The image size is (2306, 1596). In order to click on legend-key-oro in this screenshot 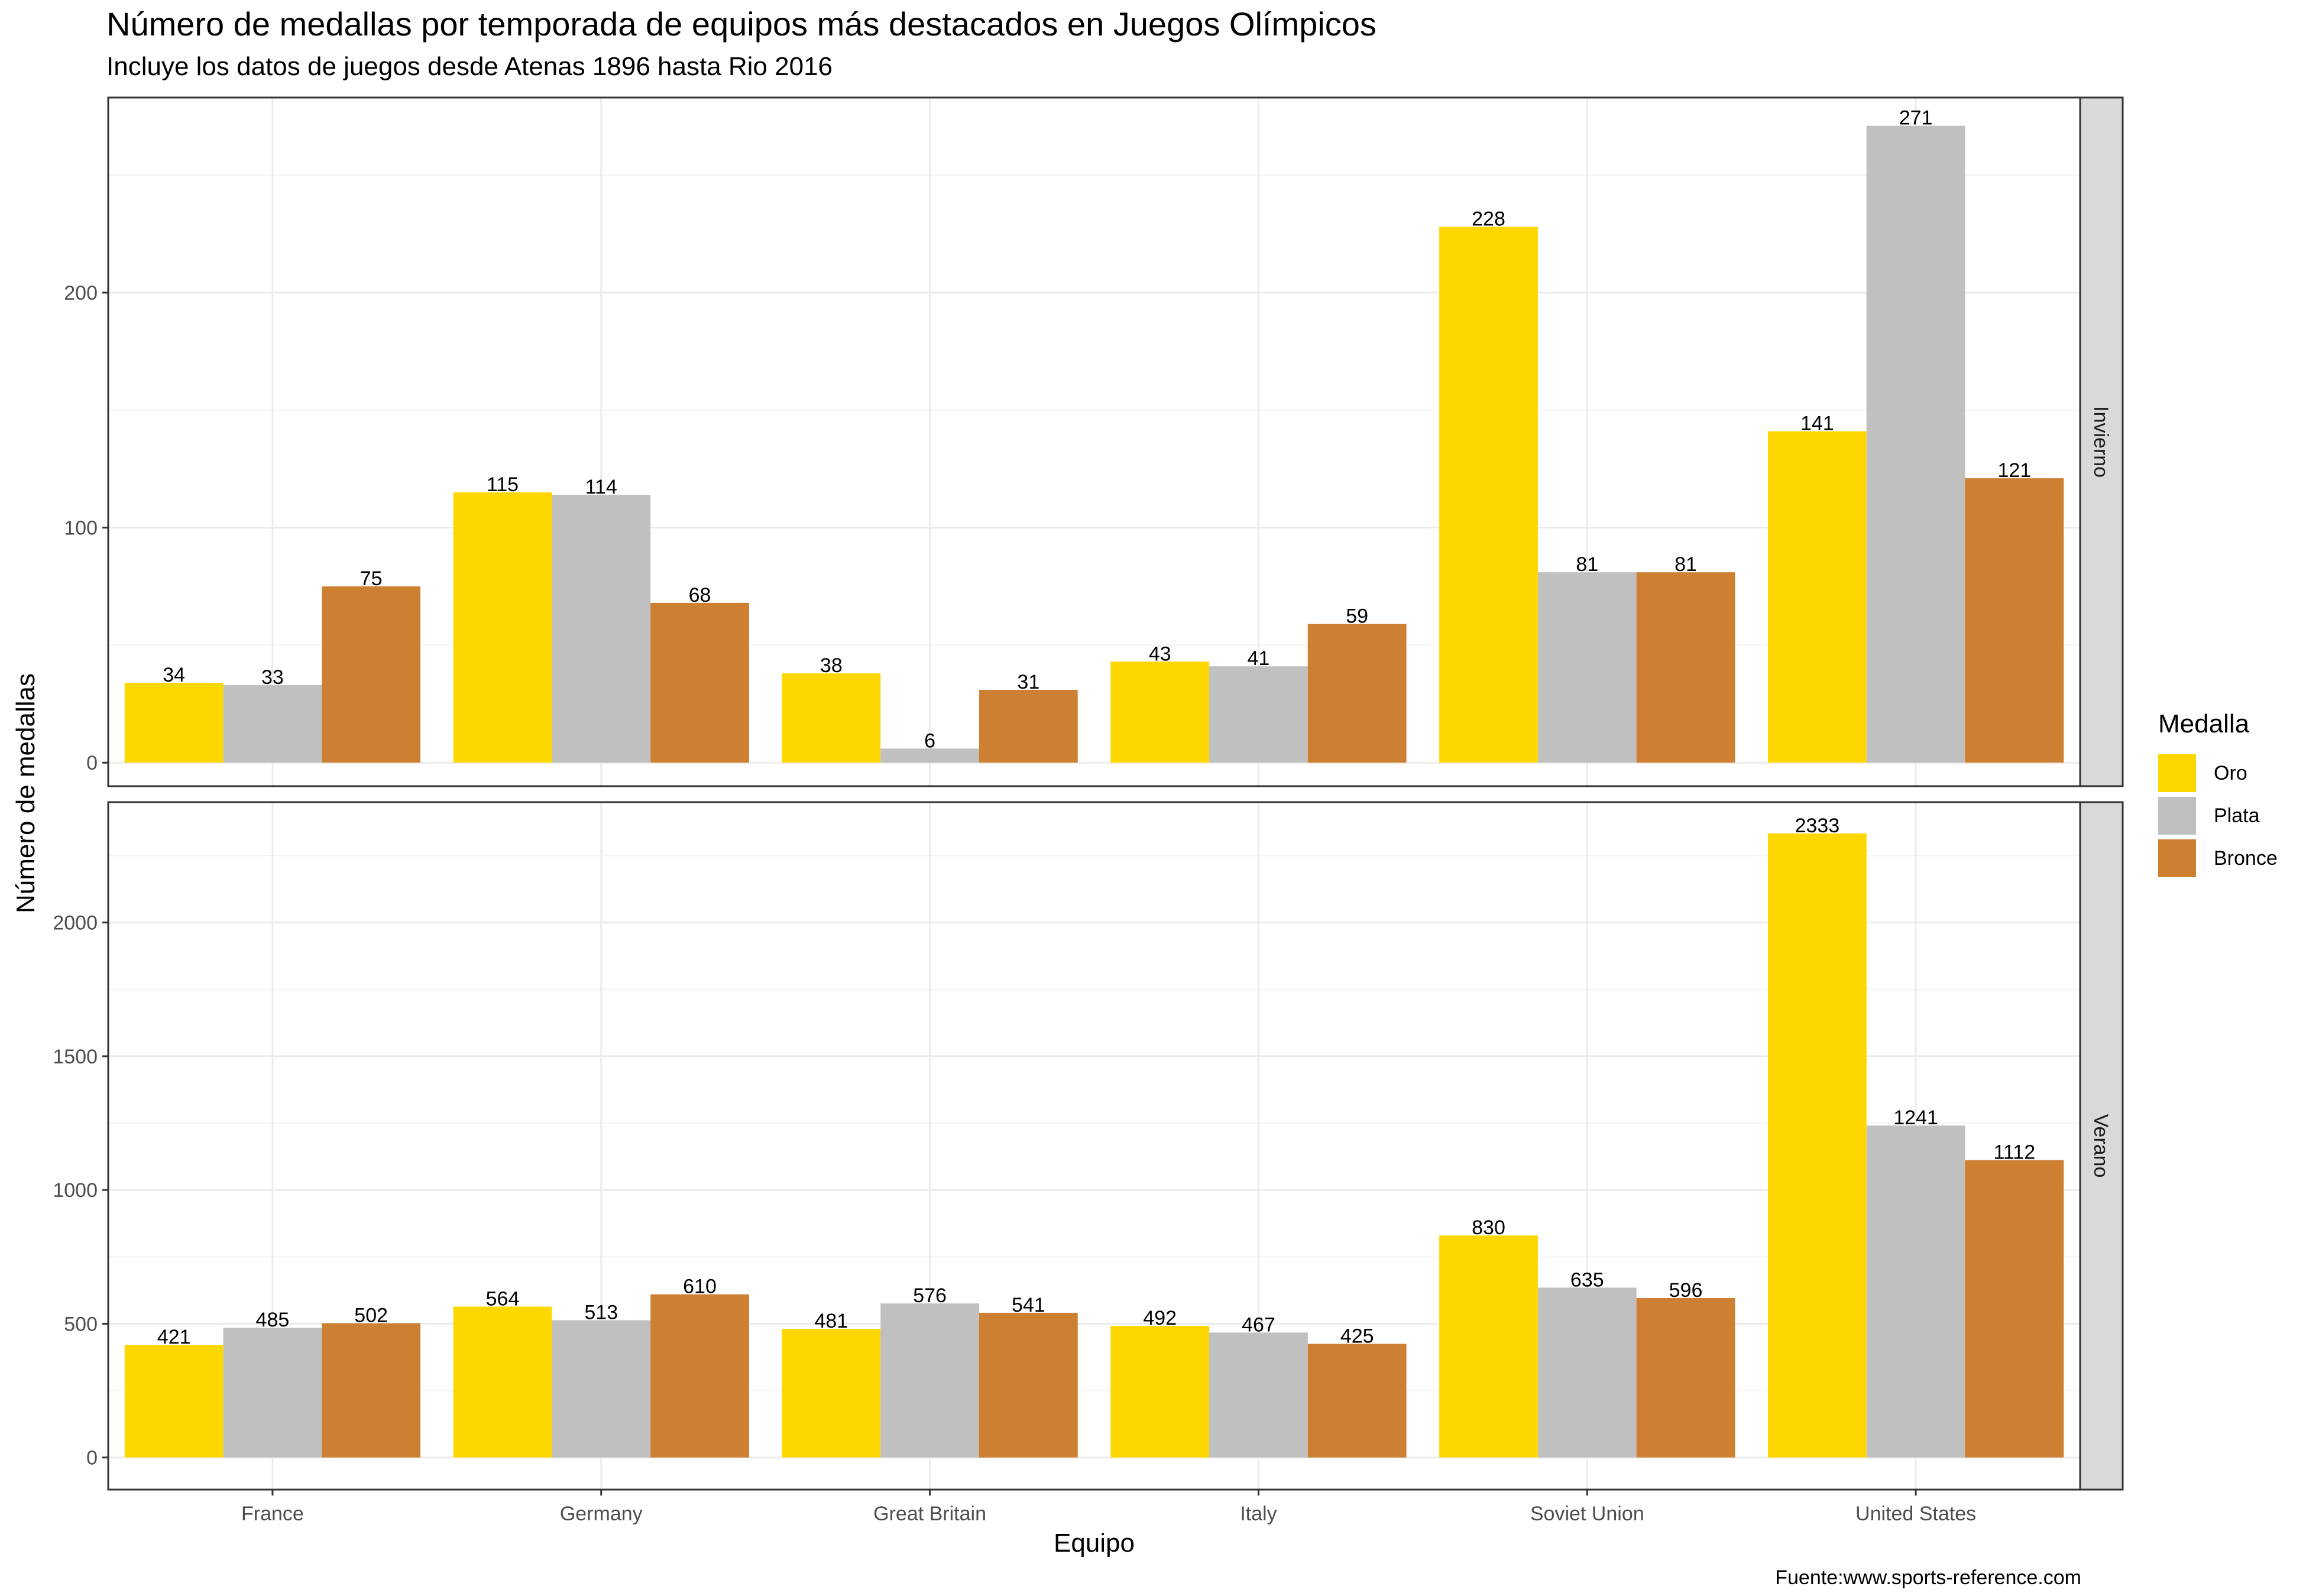, I will do `click(2177, 773)`.